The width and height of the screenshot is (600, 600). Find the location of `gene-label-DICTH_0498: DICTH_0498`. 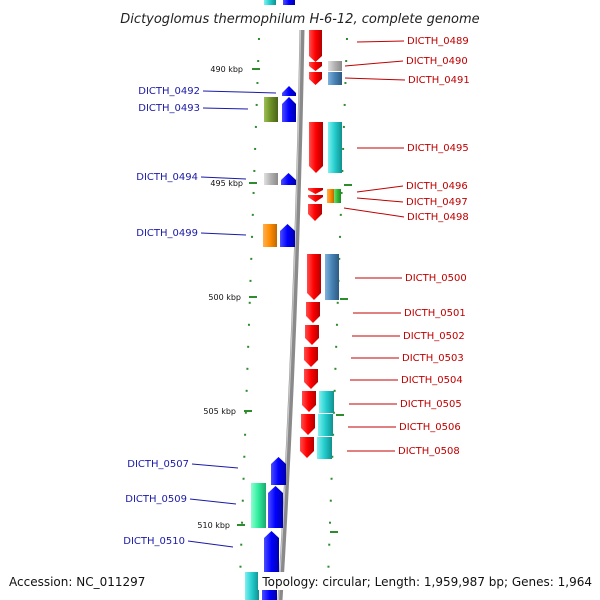

gene-label-DICTH_0498: DICTH_0498 is located at coordinates (438, 217).